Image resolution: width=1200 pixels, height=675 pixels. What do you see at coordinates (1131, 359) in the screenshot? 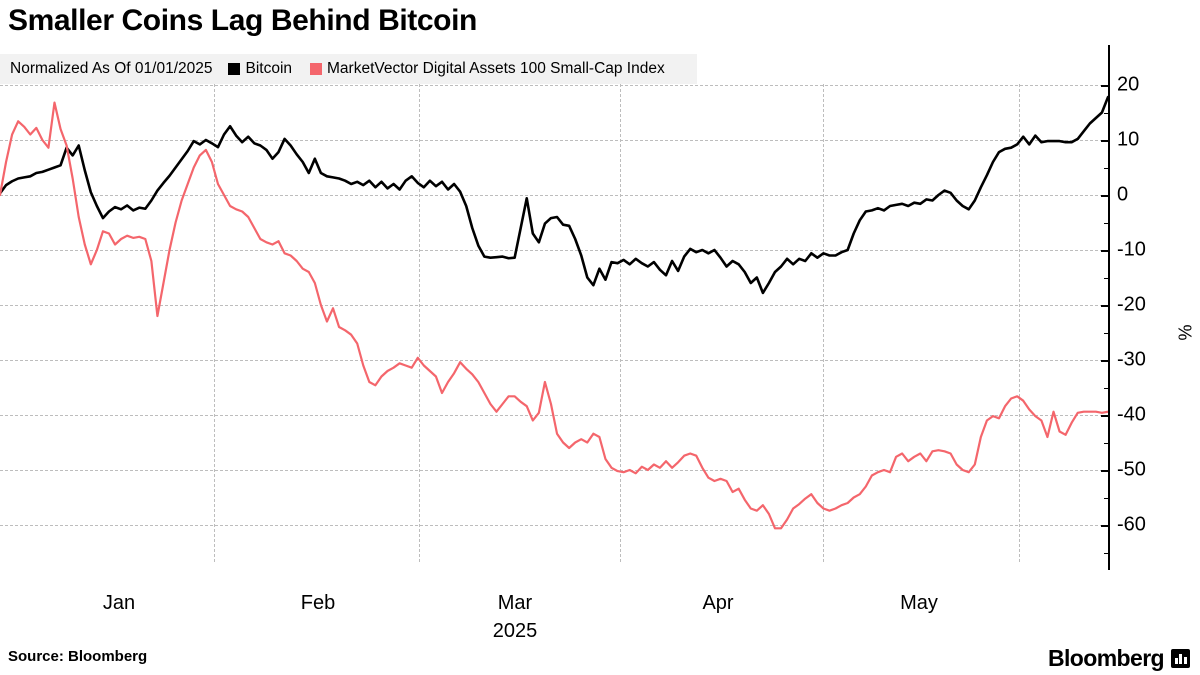
I see `y-tick-label: -30` at bounding box center [1131, 359].